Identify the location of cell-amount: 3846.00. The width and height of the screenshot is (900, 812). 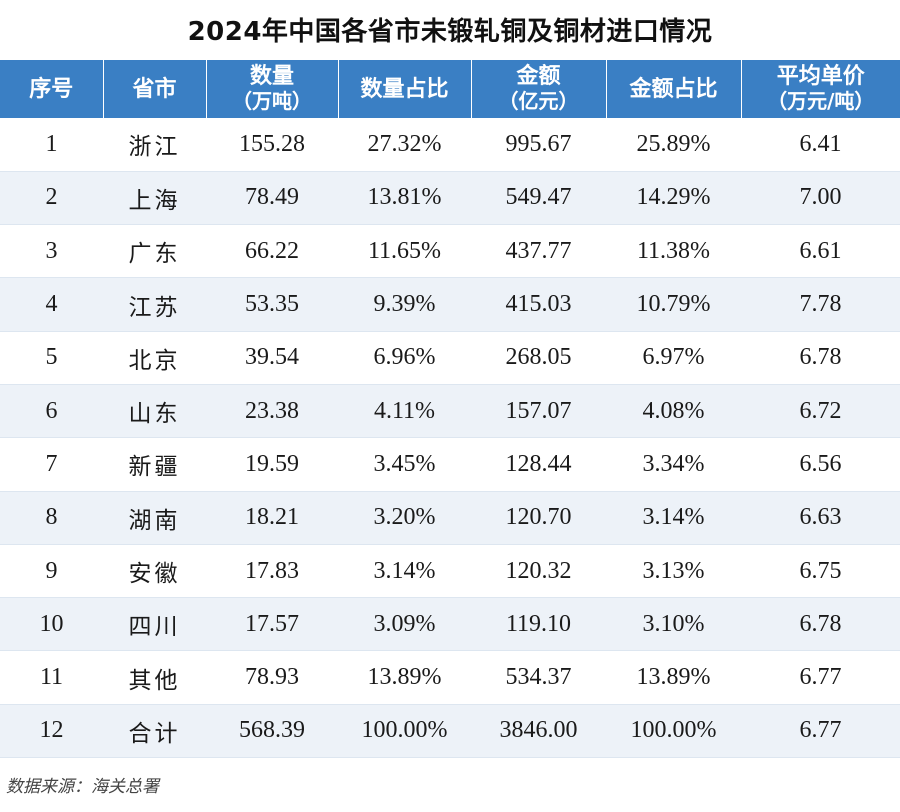
(538, 731).